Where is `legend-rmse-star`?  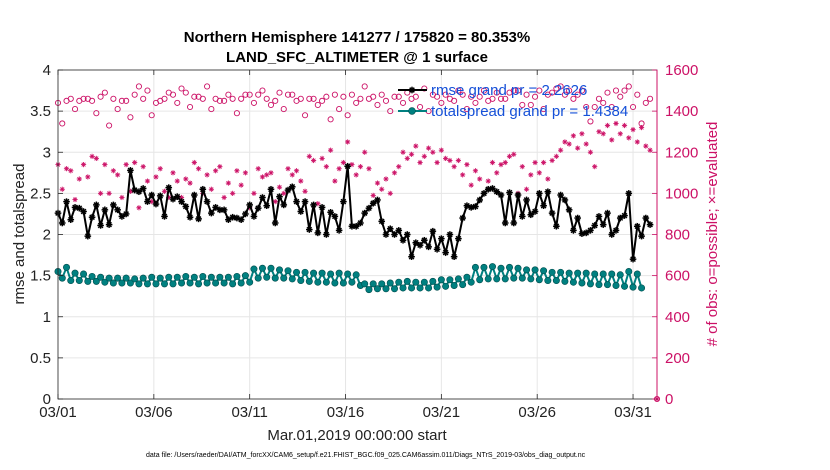
legend-rmse-star is located at coordinates (412, 90).